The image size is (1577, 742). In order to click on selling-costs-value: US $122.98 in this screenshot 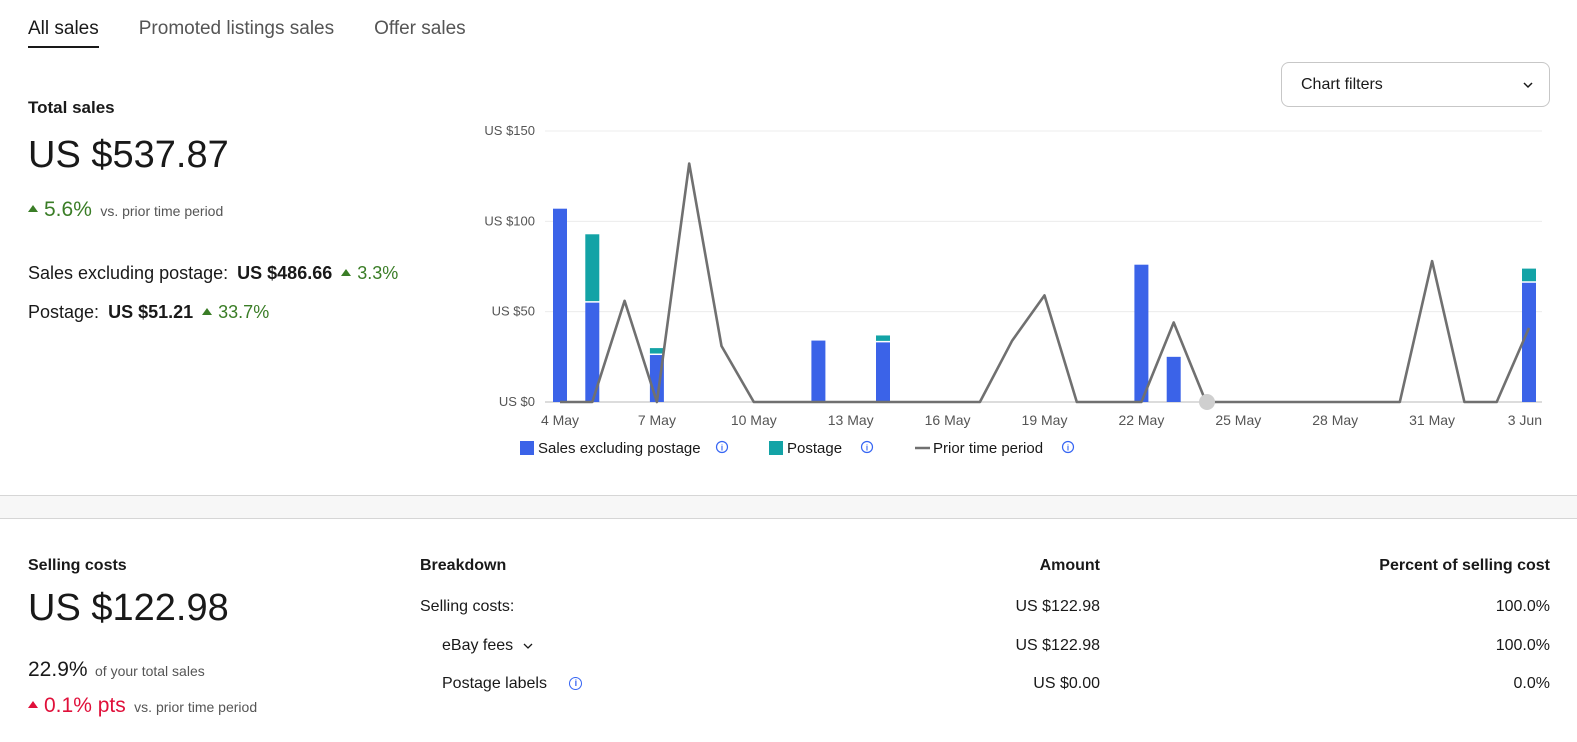, I will do `click(128, 608)`.